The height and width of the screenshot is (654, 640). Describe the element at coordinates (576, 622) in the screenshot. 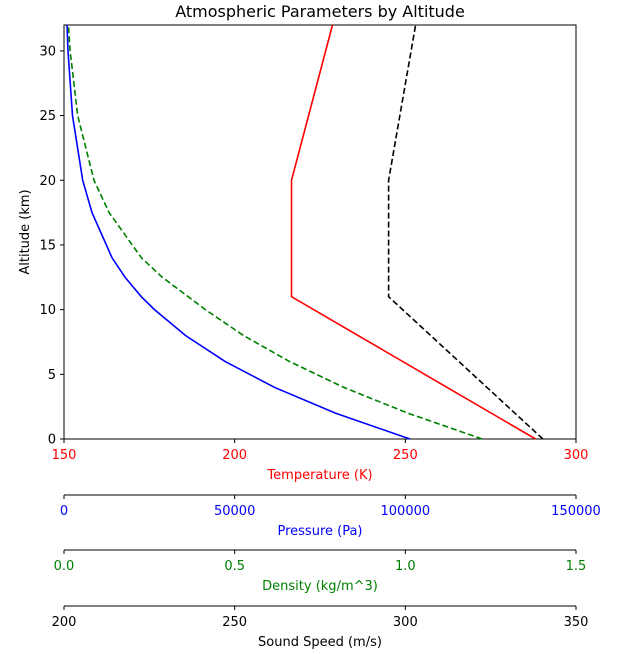

I see `x-tick-label: 350` at that location.